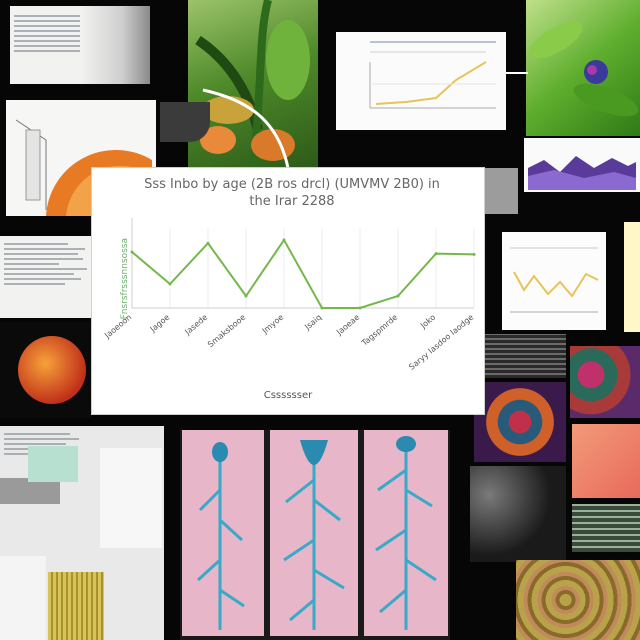 The image size is (640, 640). I want to click on top-left-document, so click(80, 45).